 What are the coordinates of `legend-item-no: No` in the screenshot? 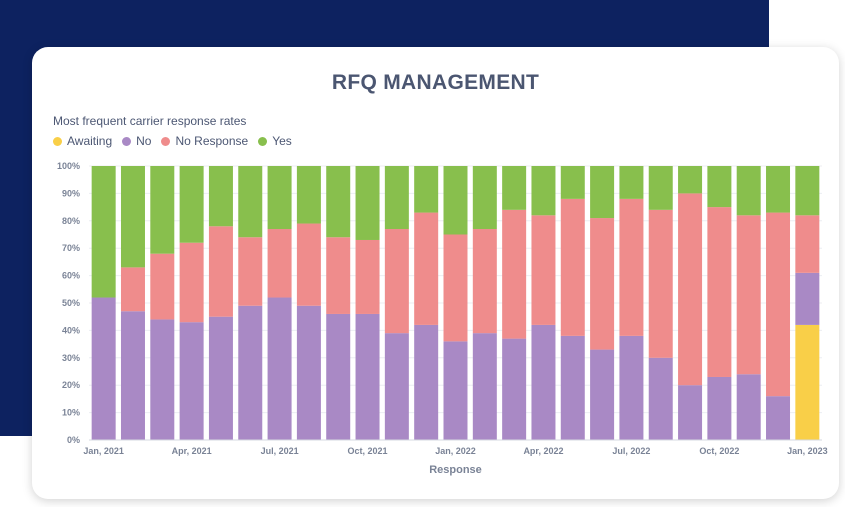 It's located at (136, 141).